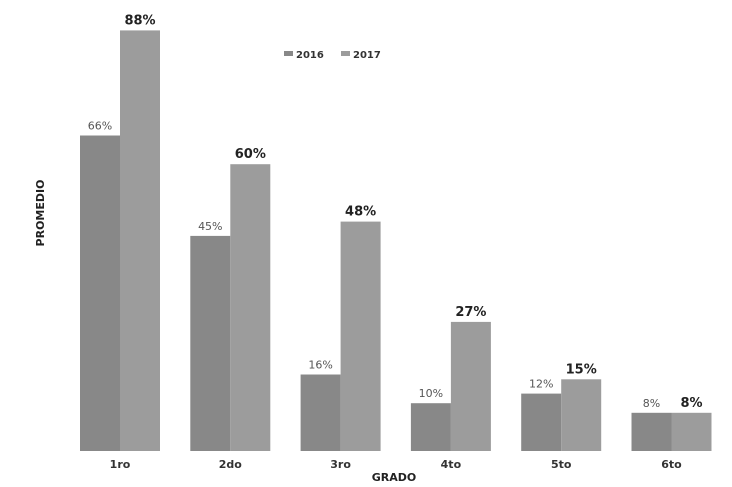 This screenshot has width=732, height=487. What do you see at coordinates (581, 415) in the screenshot?
I see `bar-2017-5to` at bounding box center [581, 415].